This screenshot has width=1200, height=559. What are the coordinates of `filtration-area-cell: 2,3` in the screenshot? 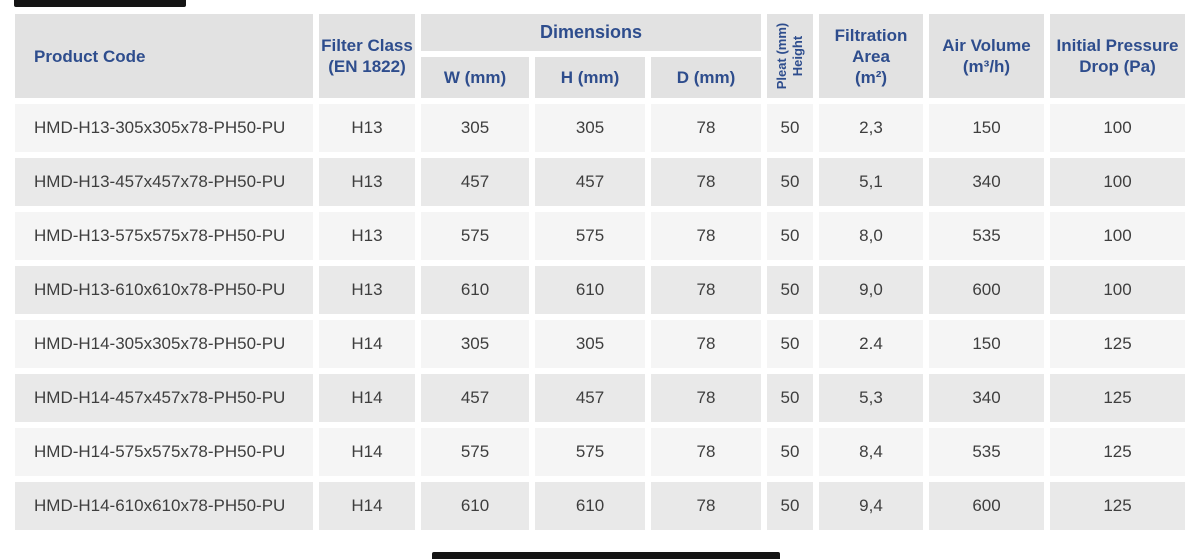 It's located at (871, 128).